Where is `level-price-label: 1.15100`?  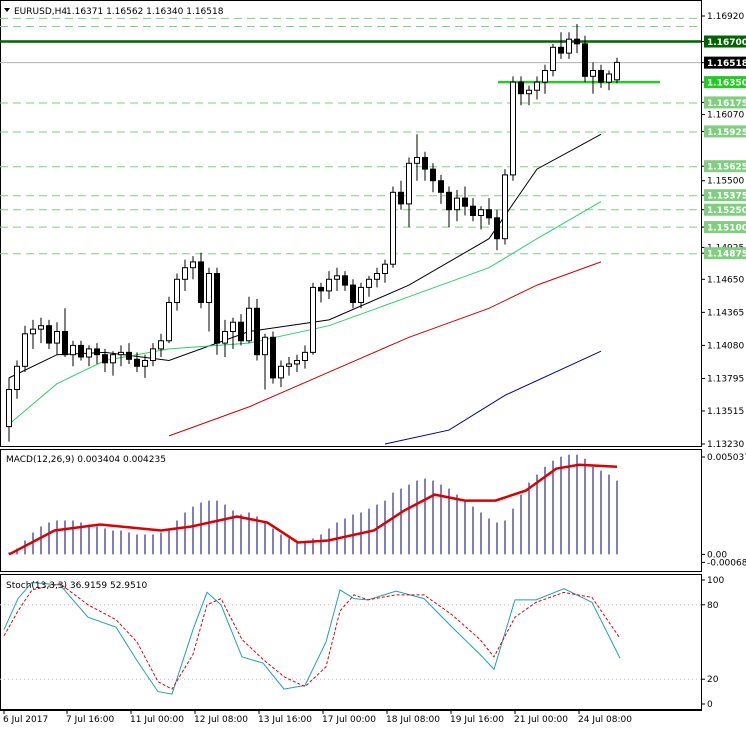 level-price-label: 1.15100 is located at coordinates (725, 227).